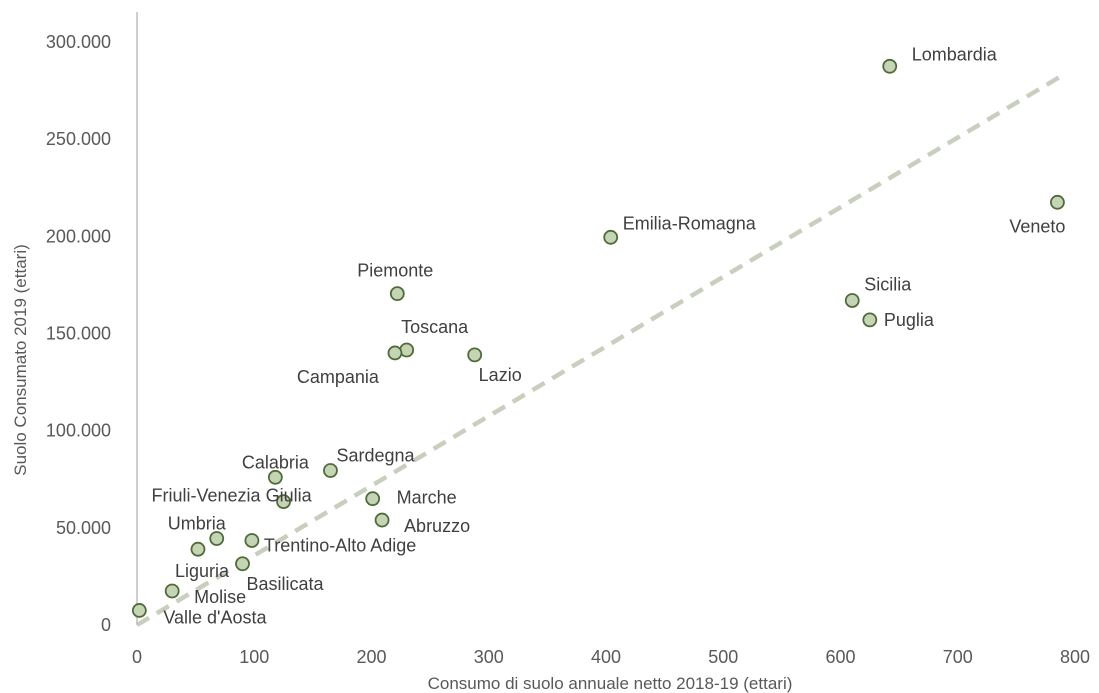  Describe the element at coordinates (435, 327) in the screenshot. I see `point-label: Toscana` at that location.